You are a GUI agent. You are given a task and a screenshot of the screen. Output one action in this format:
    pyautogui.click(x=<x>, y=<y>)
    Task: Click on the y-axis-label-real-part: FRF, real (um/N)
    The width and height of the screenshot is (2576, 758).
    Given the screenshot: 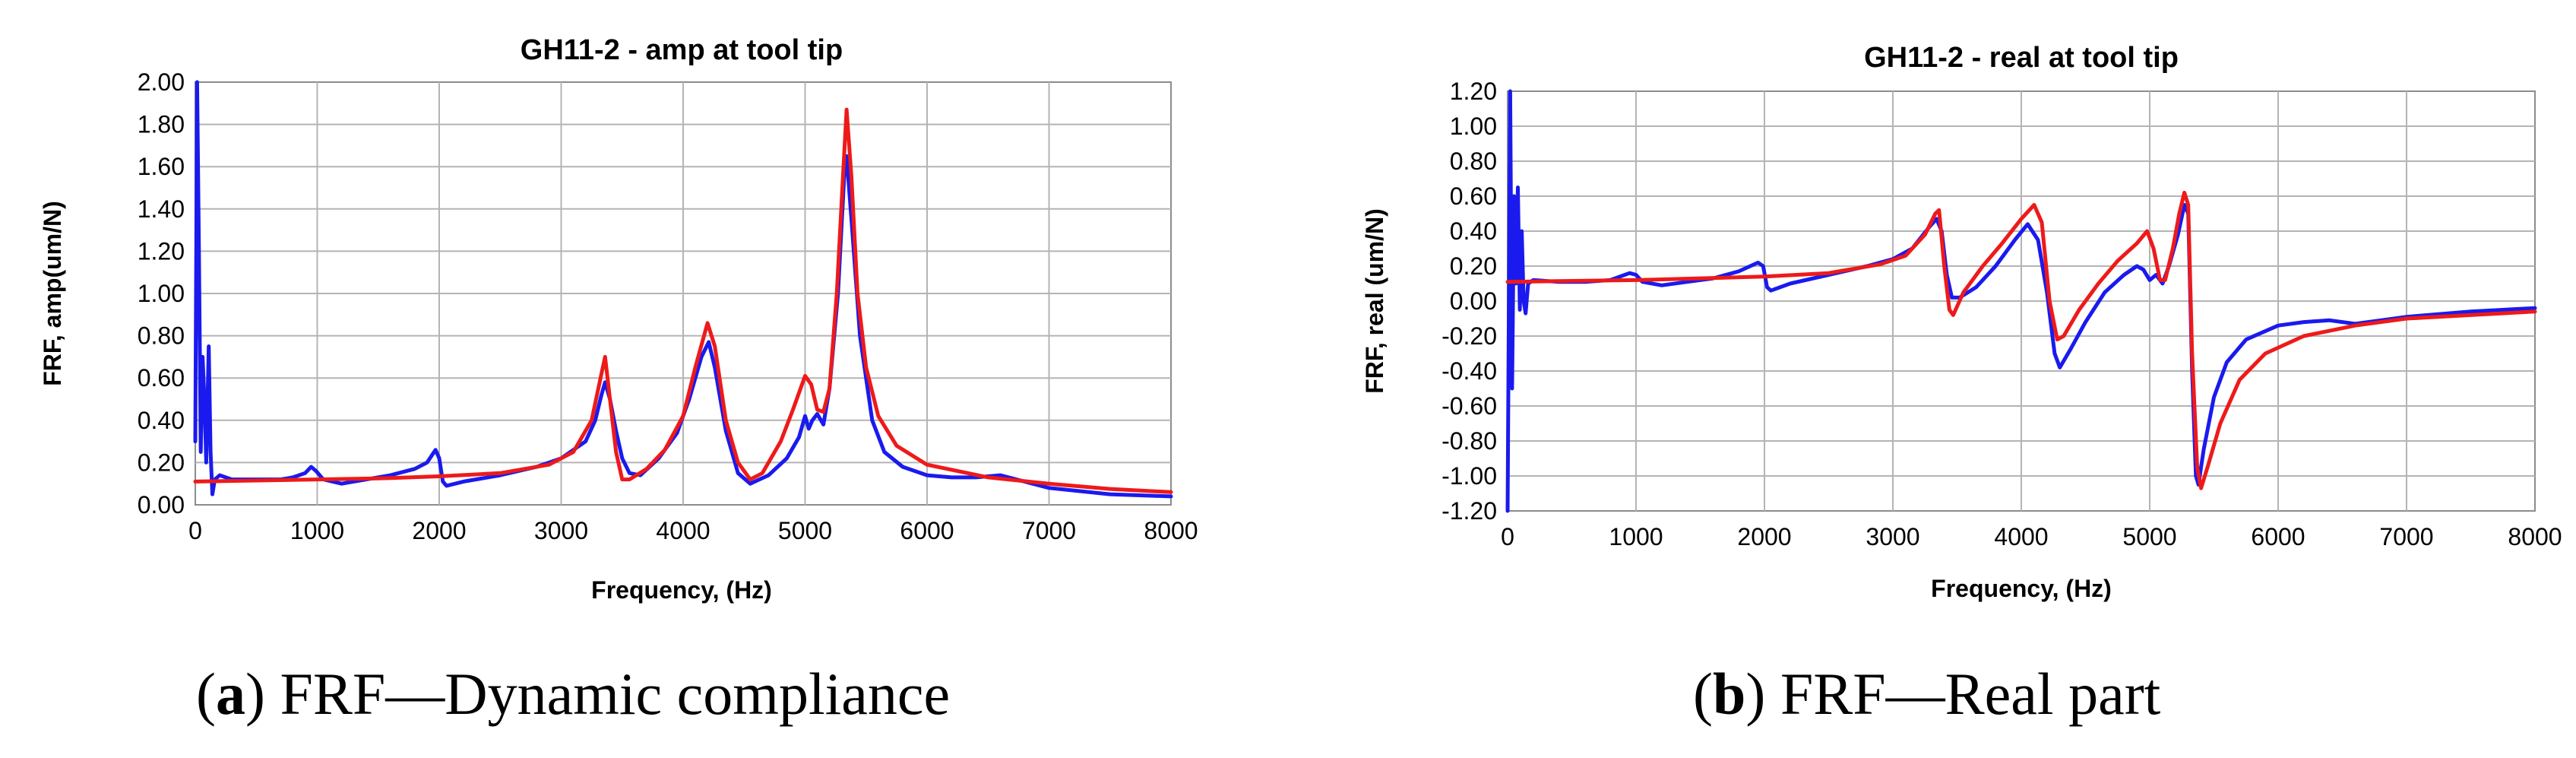 What is the action you would take?
    pyautogui.click(x=1374, y=301)
    